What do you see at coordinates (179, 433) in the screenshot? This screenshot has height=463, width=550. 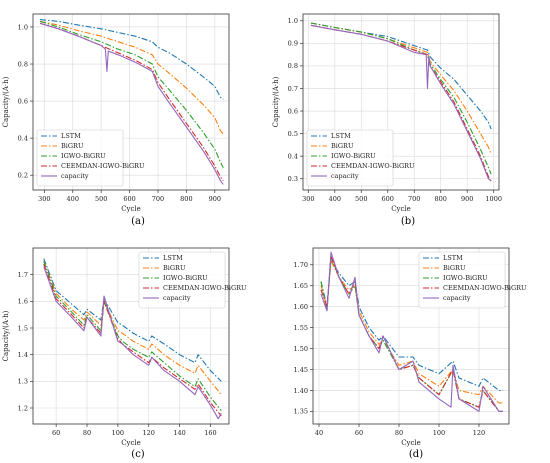 I see `x-tick-label: 140` at bounding box center [179, 433].